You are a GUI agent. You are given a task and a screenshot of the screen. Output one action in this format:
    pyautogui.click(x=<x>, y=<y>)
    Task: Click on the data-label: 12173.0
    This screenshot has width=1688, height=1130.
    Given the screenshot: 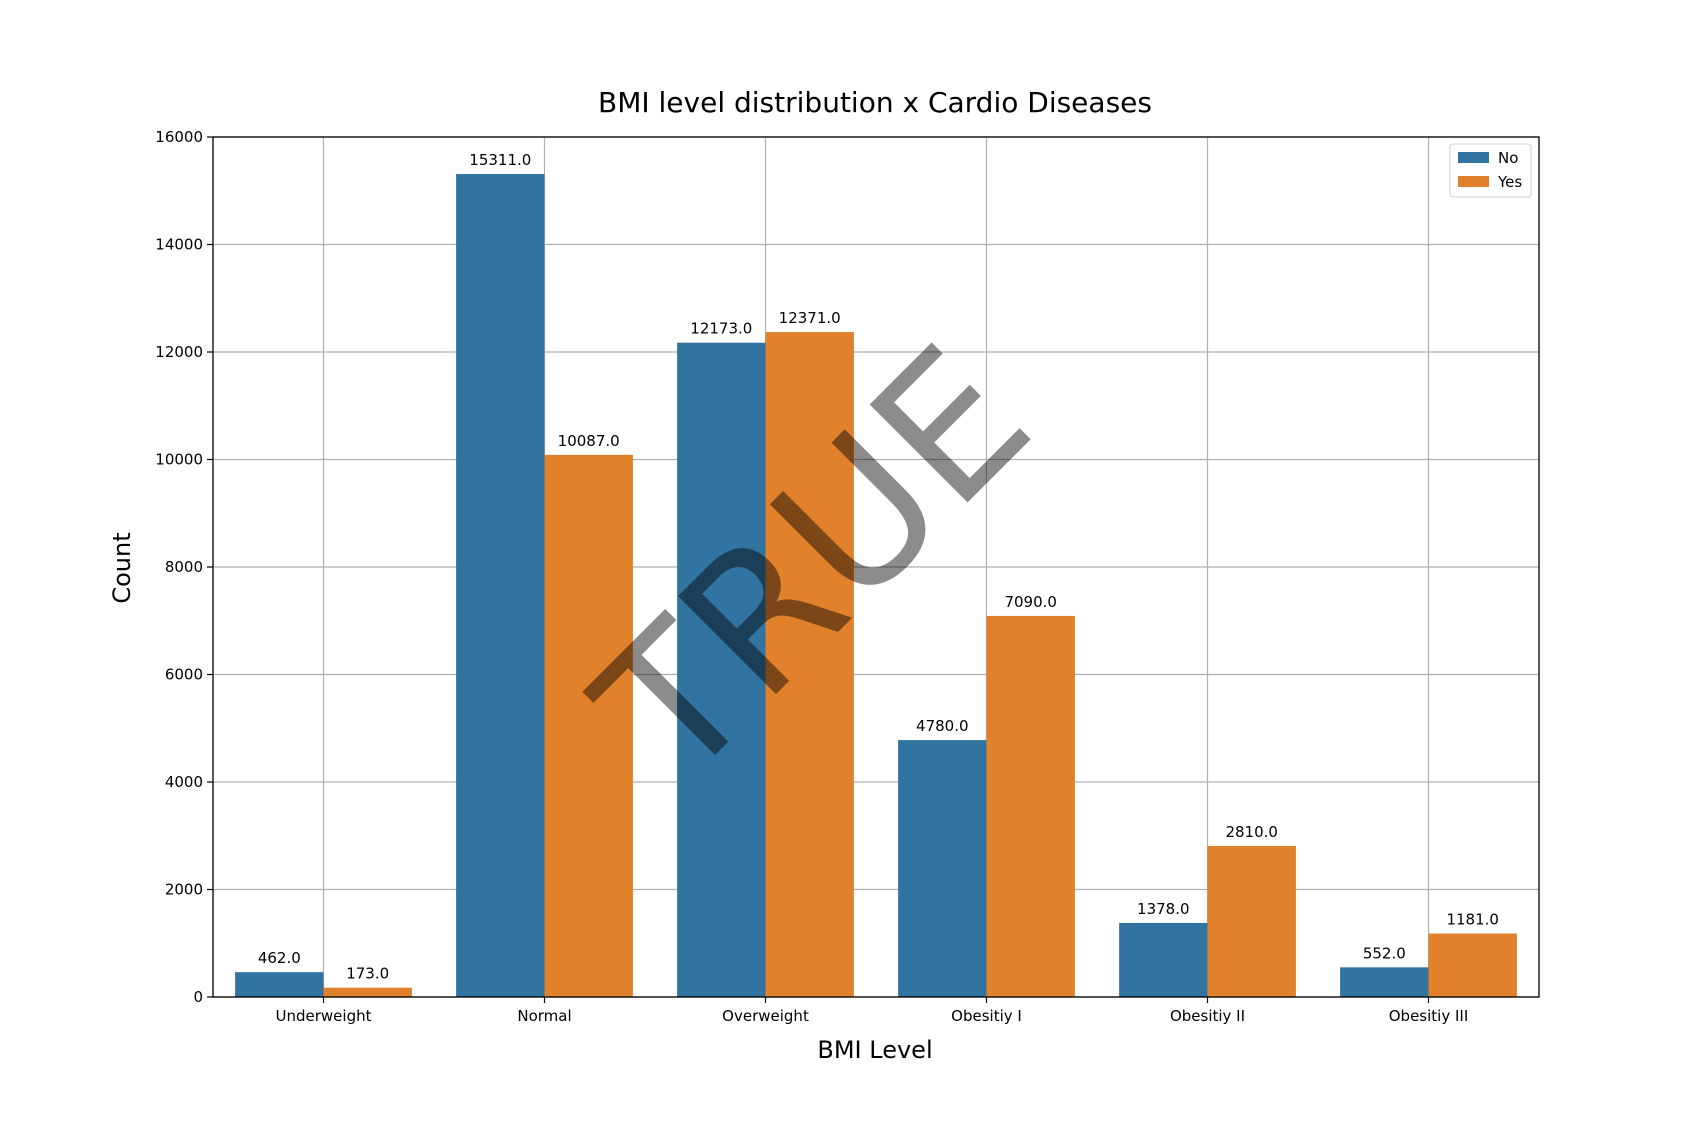 What is the action you would take?
    pyautogui.click(x=721, y=329)
    